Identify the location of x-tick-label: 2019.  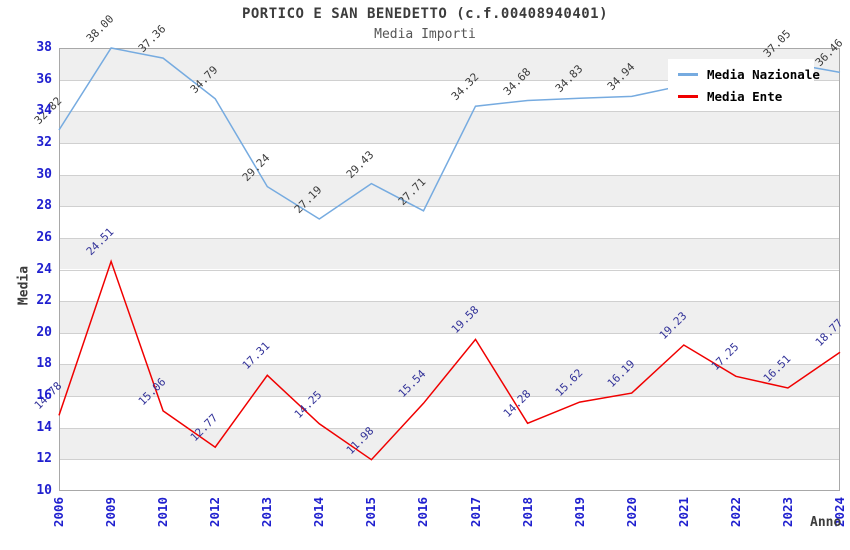
(579, 512).